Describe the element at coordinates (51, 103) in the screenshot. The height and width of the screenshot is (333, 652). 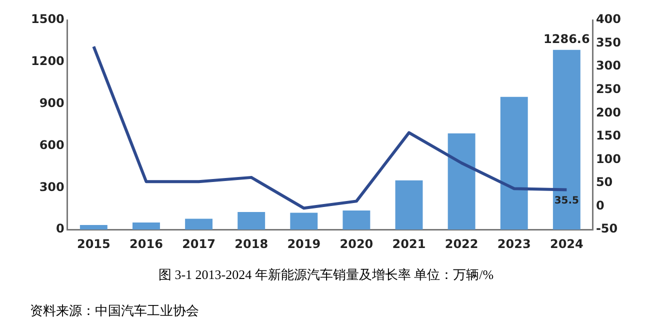
I see `y-tick-label: 900` at that location.